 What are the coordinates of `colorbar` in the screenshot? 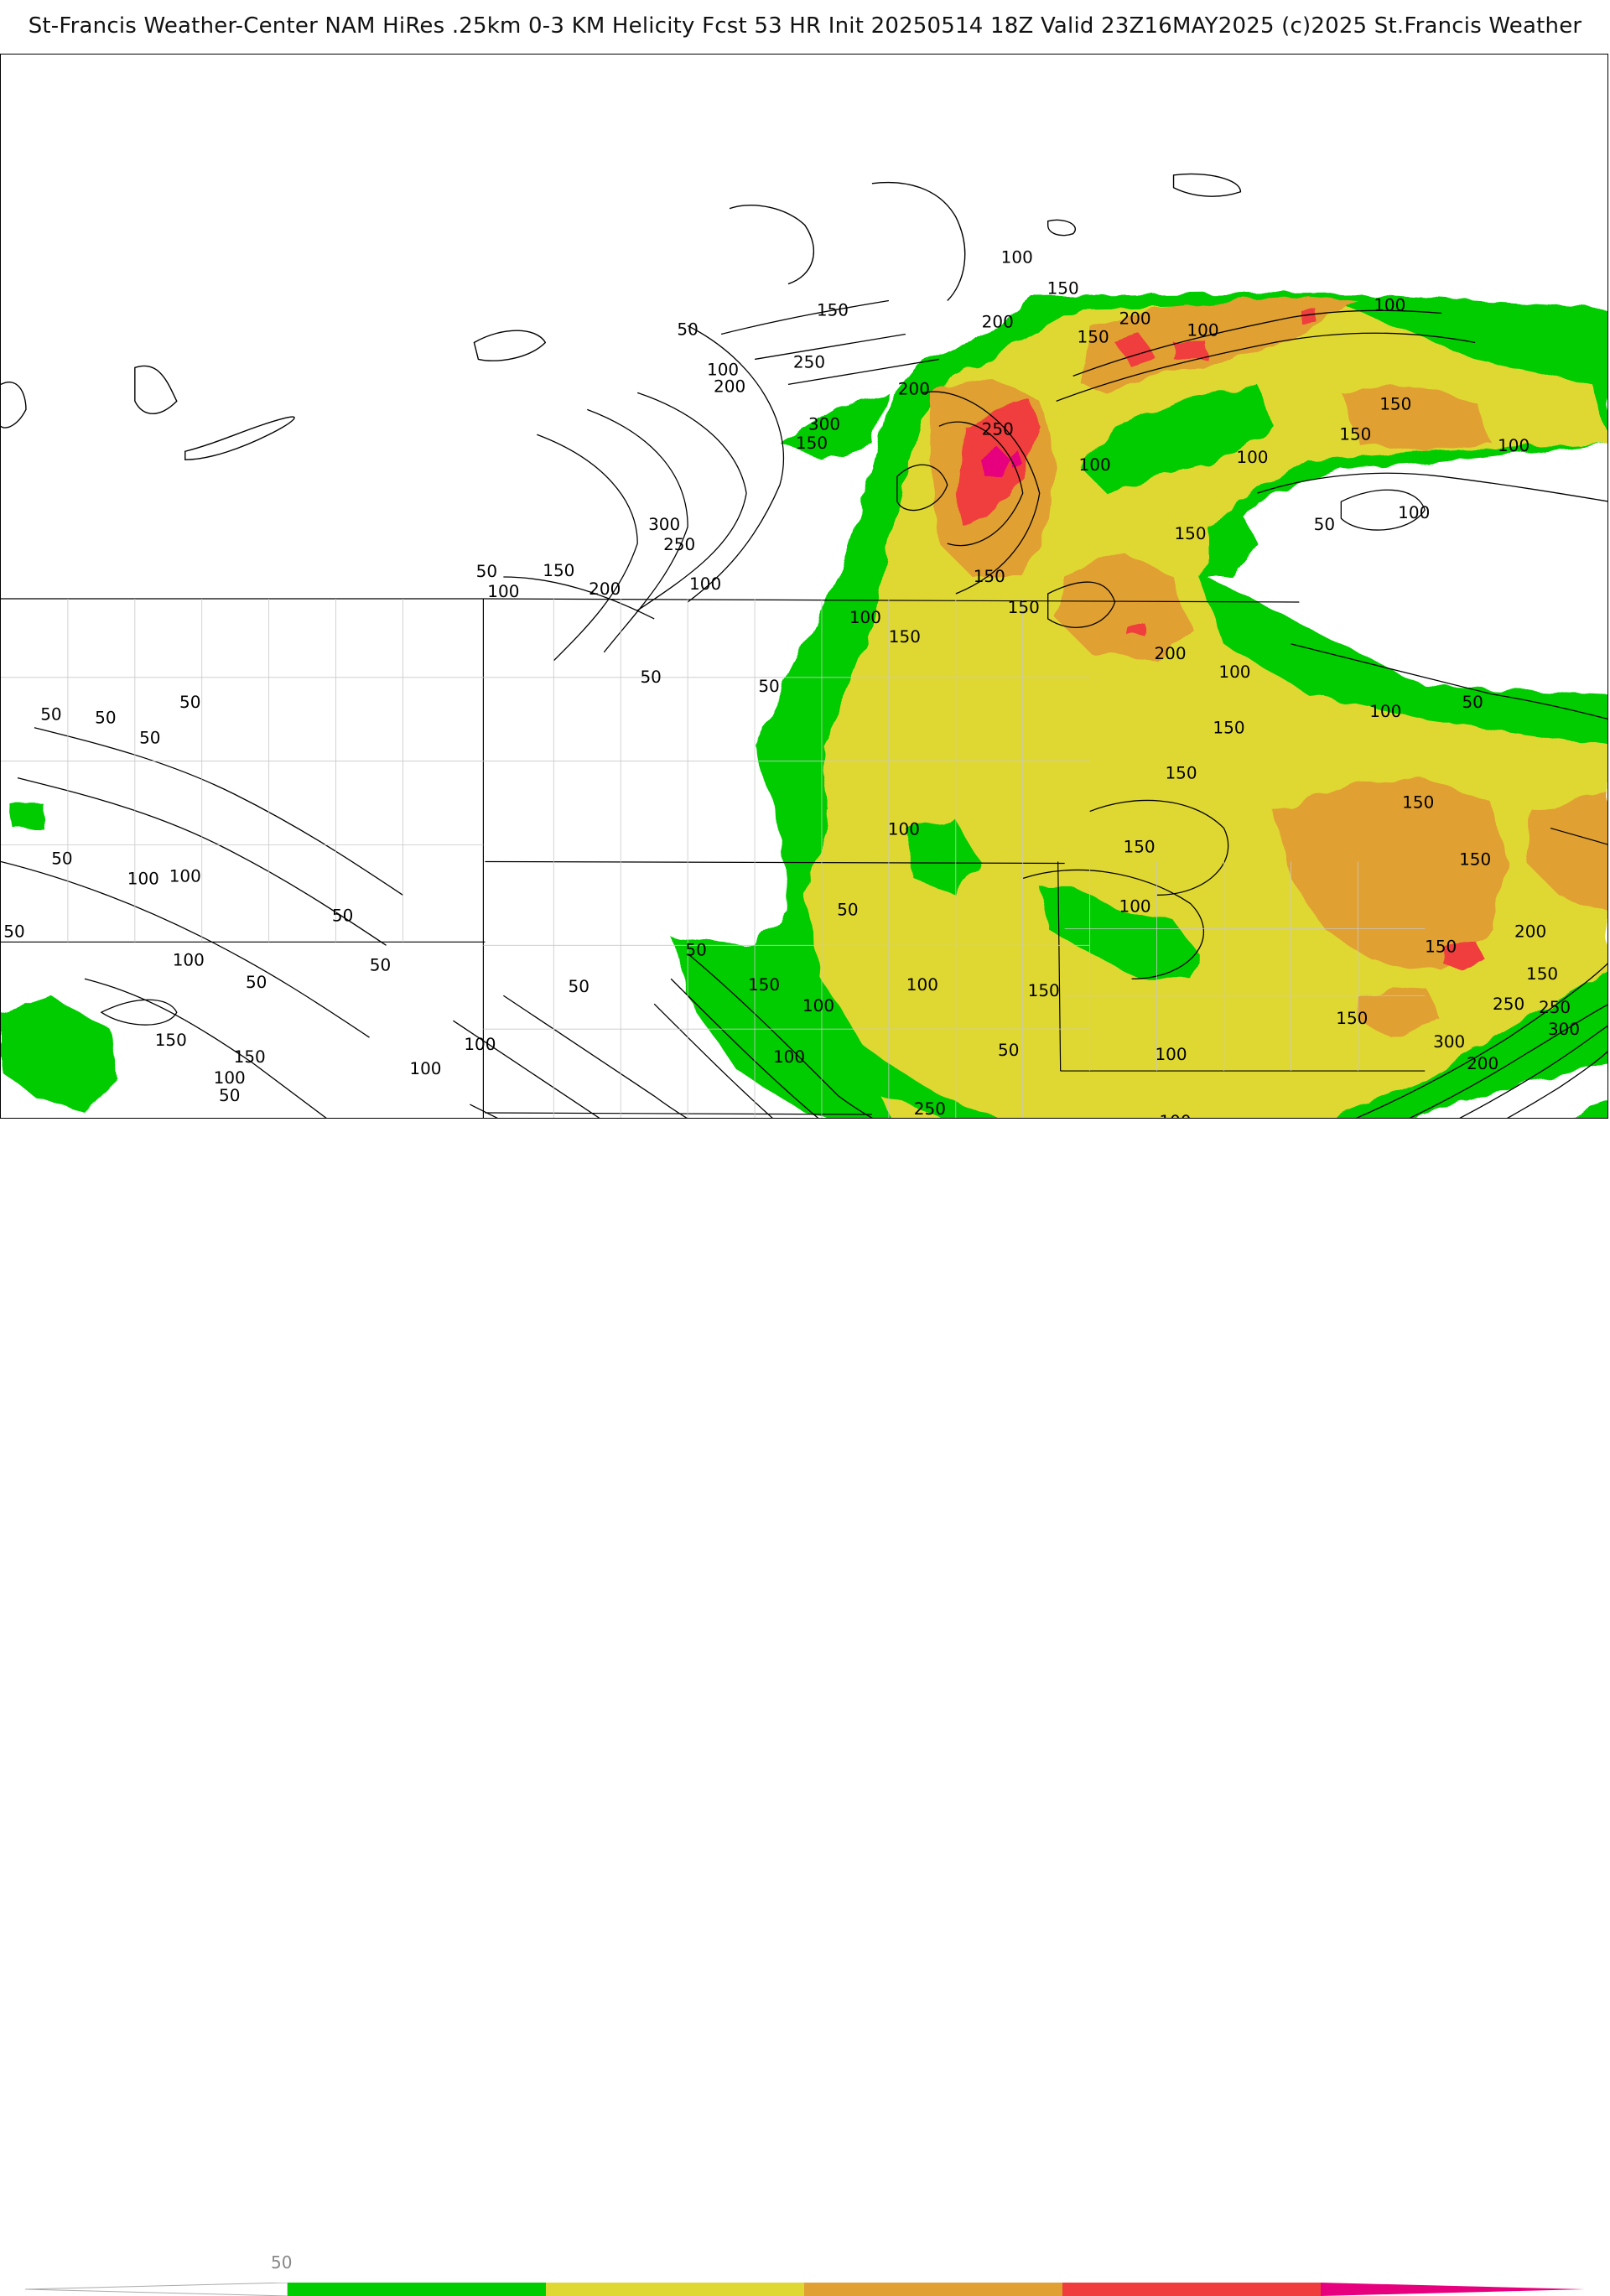 It's located at (805, 2289).